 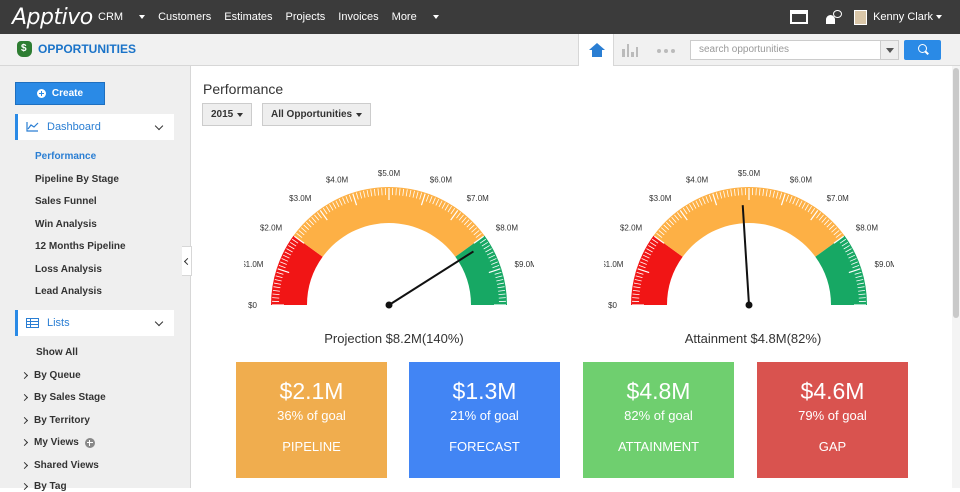 I want to click on gauge-tick-label: $2.0M, so click(x=631, y=227).